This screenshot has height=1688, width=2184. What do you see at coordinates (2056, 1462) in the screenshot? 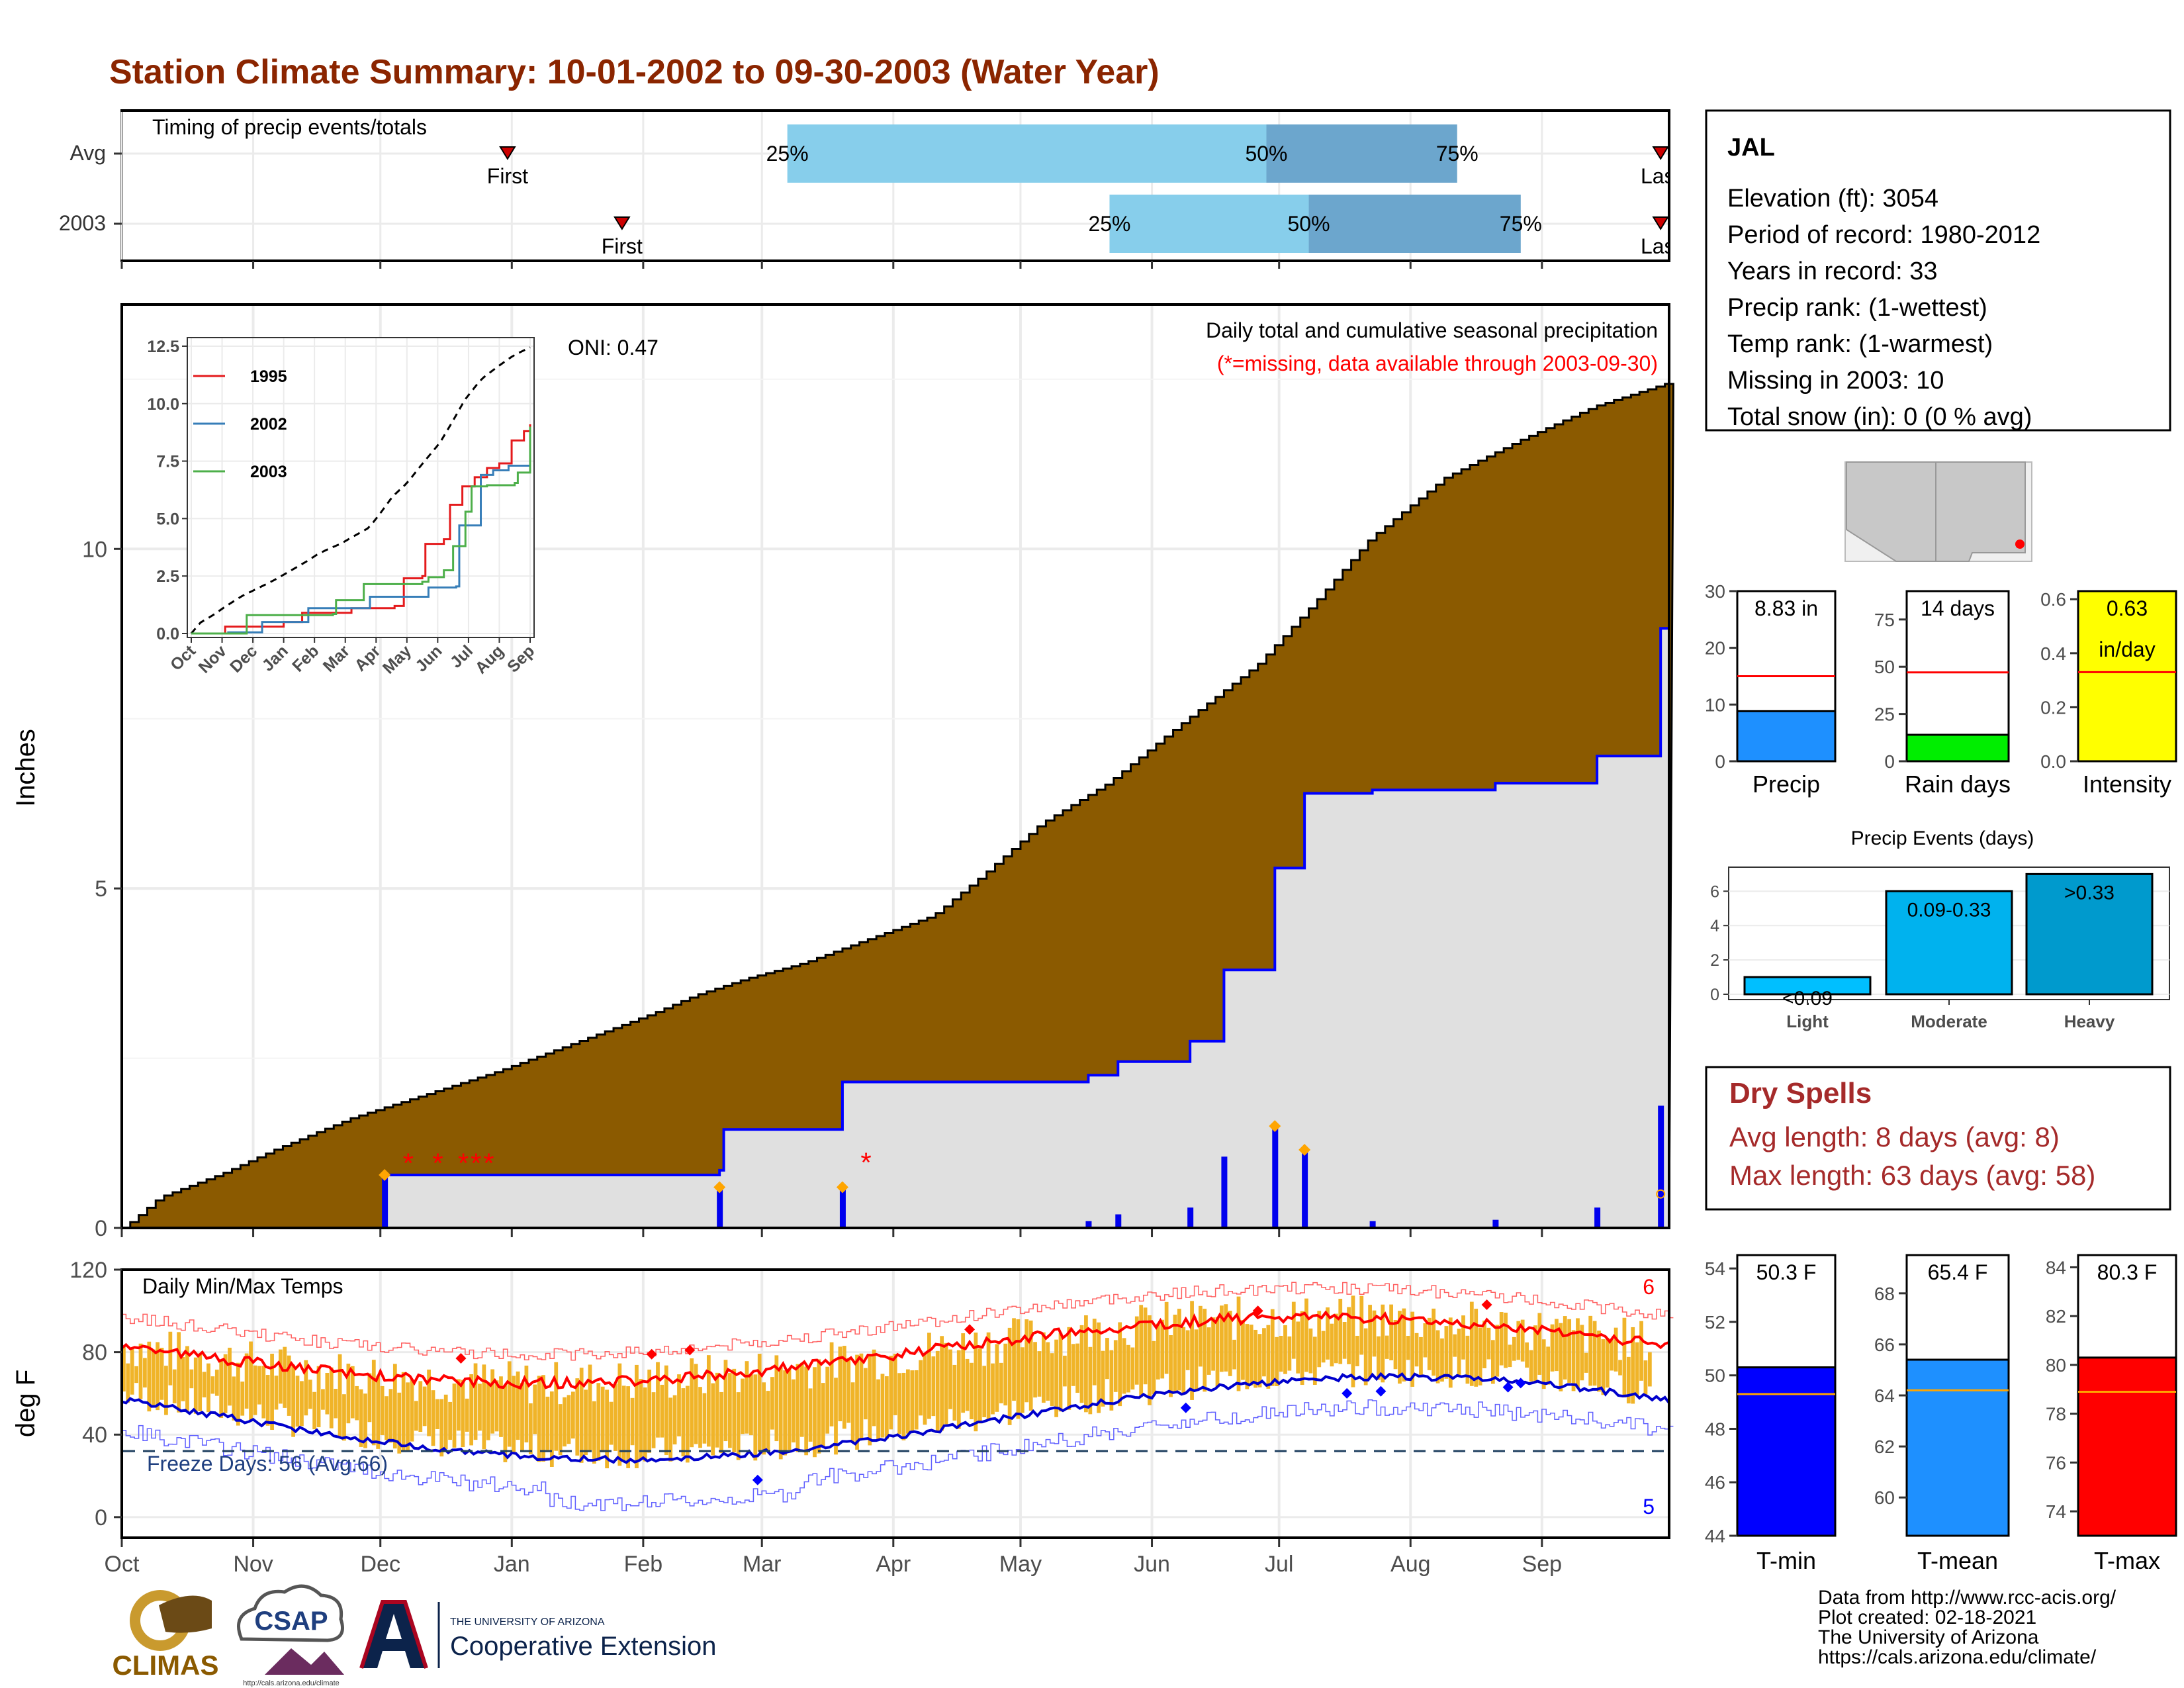
I see `temp-summary-y-tick-label: 76` at bounding box center [2056, 1462].